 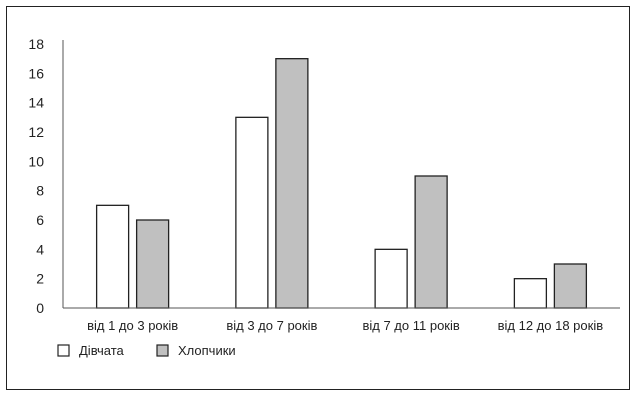 I want to click on legend-swatch-girls, so click(x=63, y=350).